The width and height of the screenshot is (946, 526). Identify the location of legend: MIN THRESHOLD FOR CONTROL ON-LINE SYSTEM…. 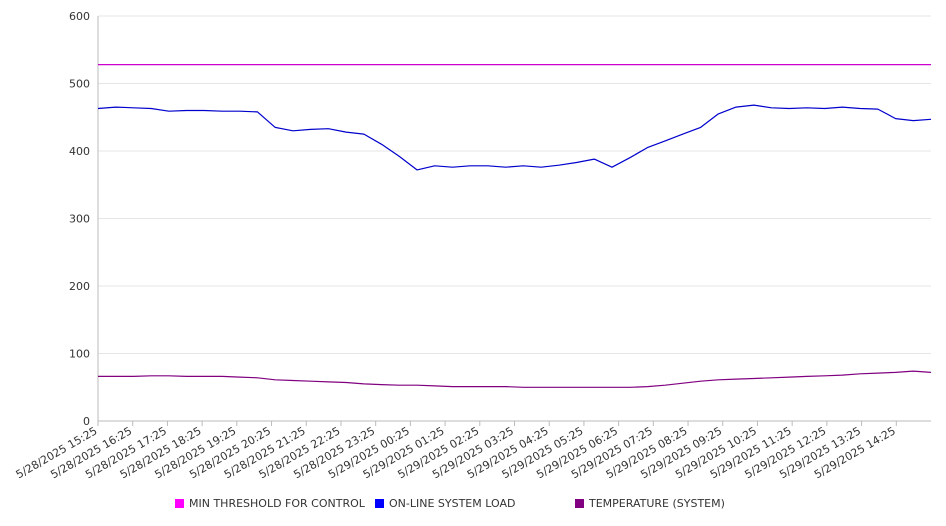
(473, 506).